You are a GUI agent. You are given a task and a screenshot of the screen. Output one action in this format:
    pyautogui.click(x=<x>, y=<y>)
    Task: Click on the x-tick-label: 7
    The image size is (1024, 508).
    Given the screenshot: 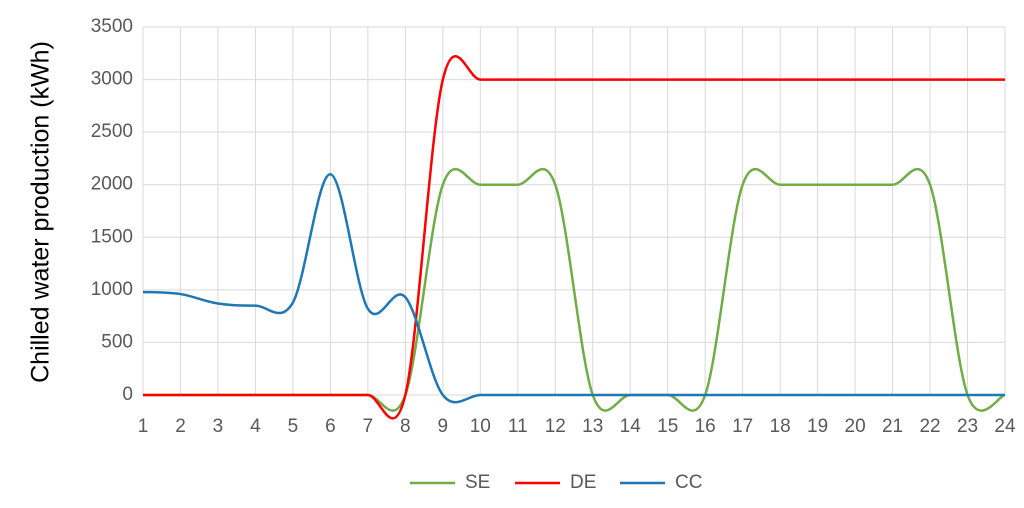 What is the action you would take?
    pyautogui.click(x=368, y=426)
    